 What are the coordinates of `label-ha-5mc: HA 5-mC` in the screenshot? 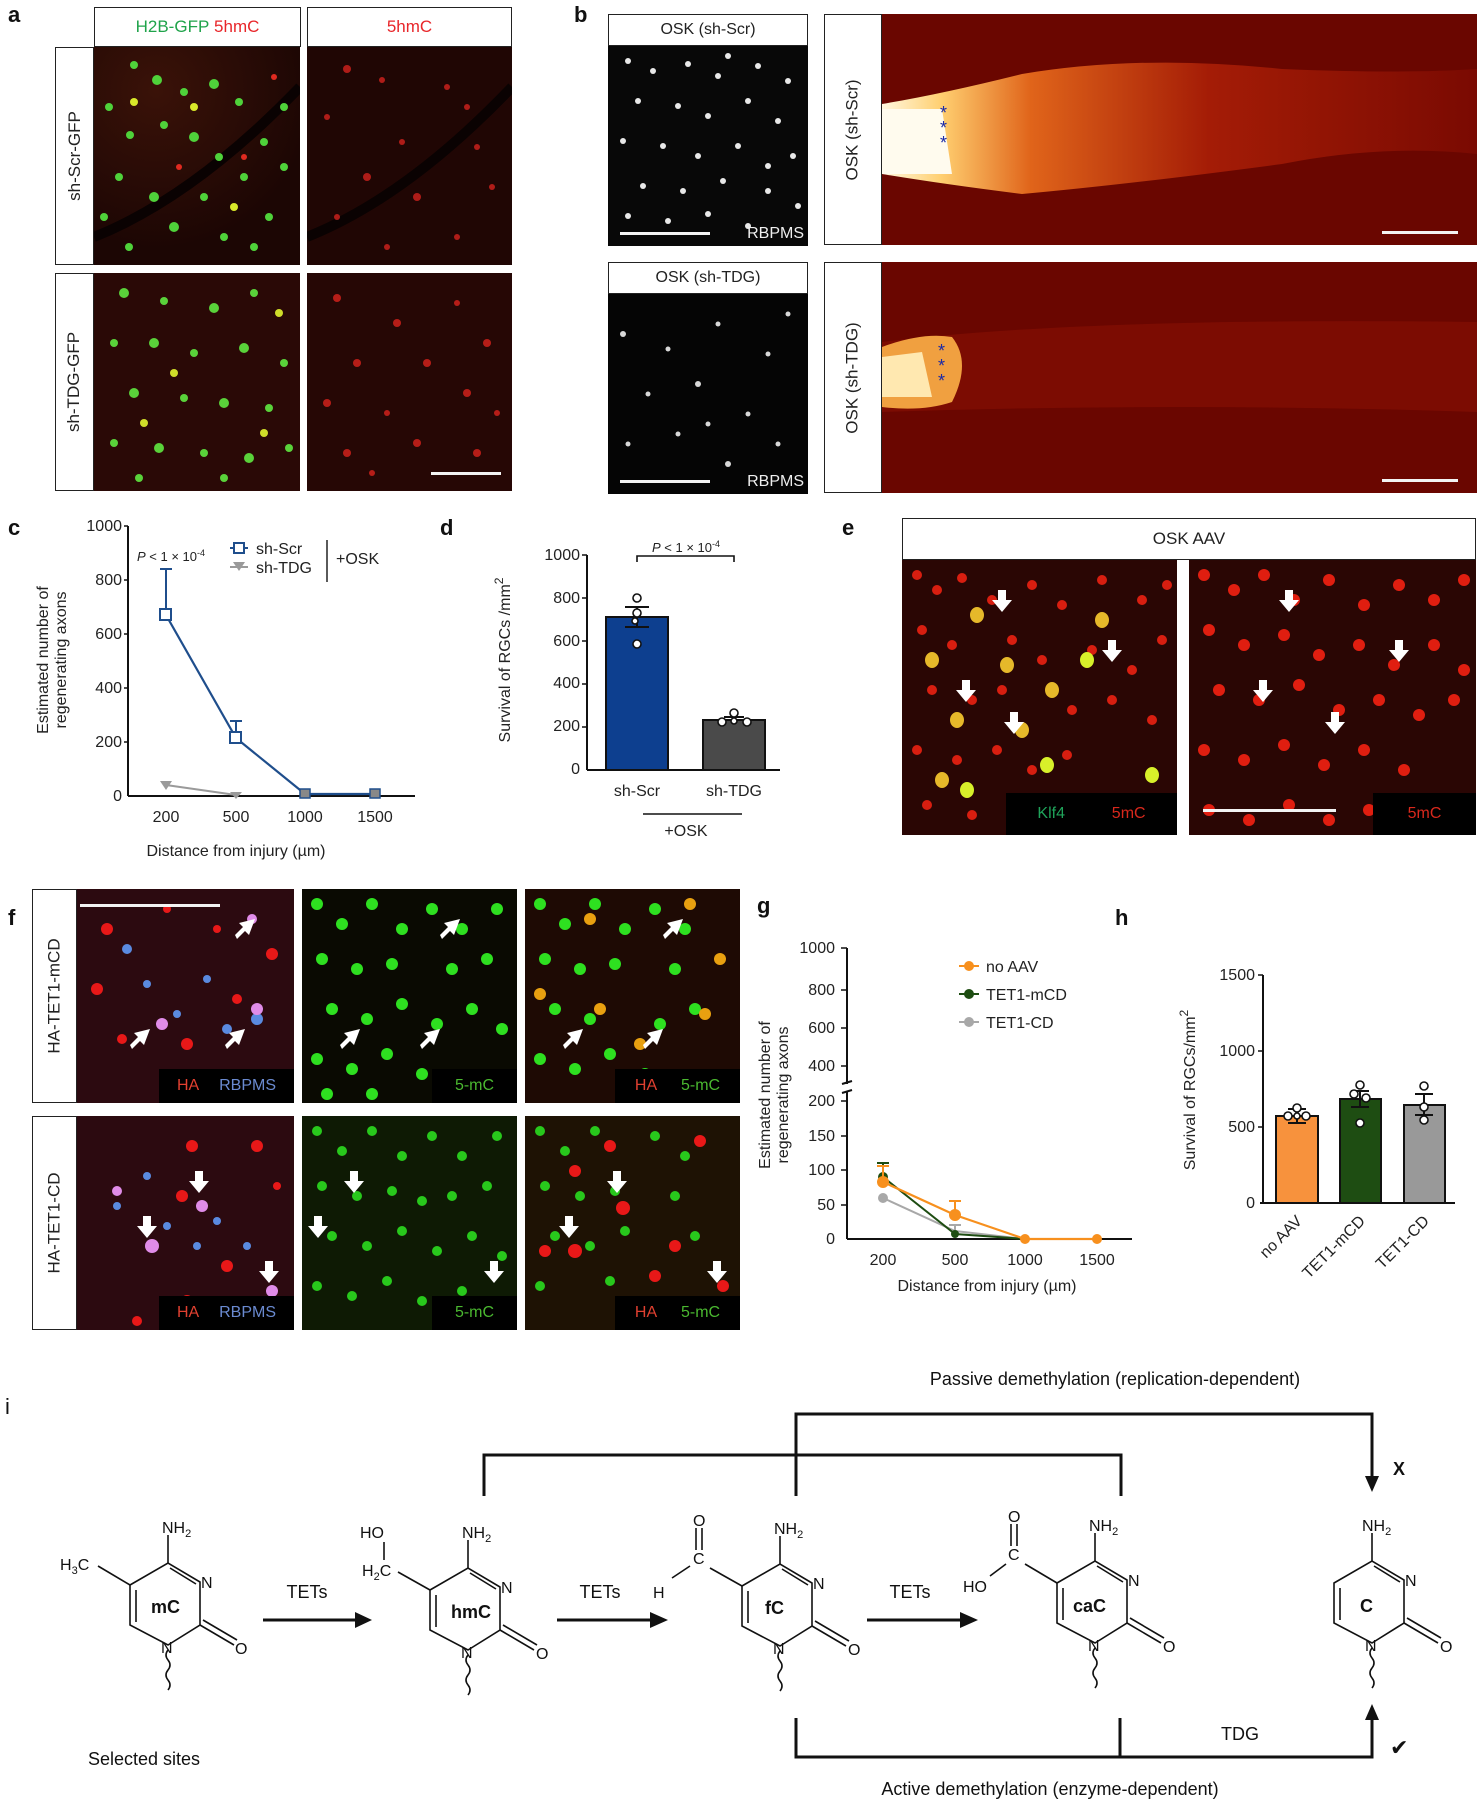 It's located at (677, 1313).